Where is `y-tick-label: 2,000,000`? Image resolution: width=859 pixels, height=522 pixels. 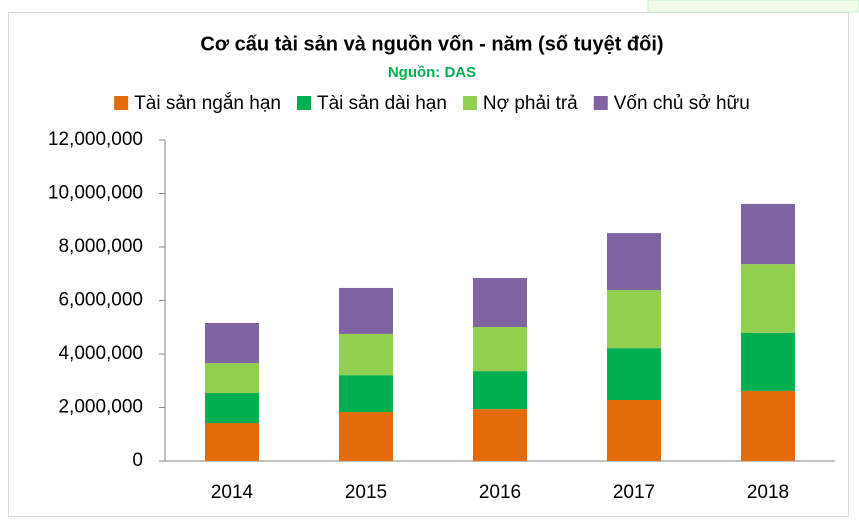 y-tick-label: 2,000,000 is located at coordinates (100, 407).